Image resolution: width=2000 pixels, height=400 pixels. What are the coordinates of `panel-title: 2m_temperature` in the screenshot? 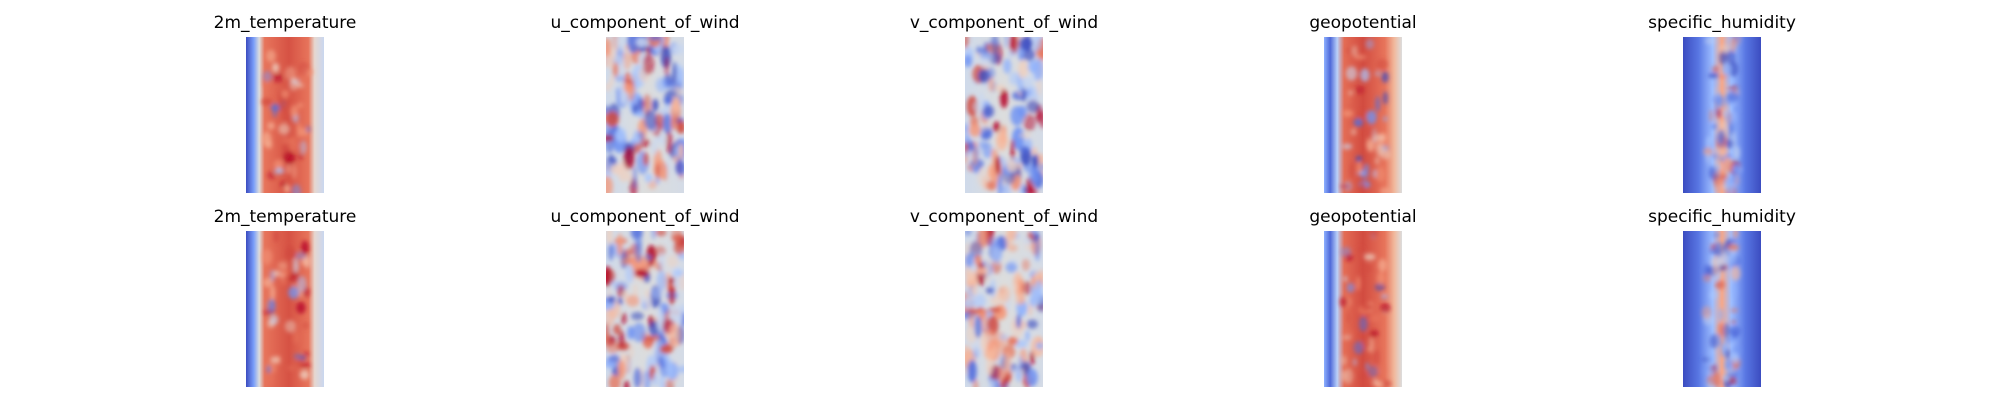 It's located at (285, 23).